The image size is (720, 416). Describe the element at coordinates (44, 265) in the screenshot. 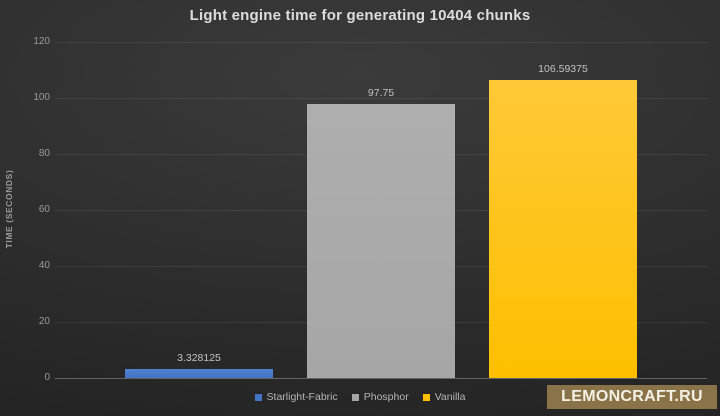

I see `y-tick-label-40: 40` at that location.